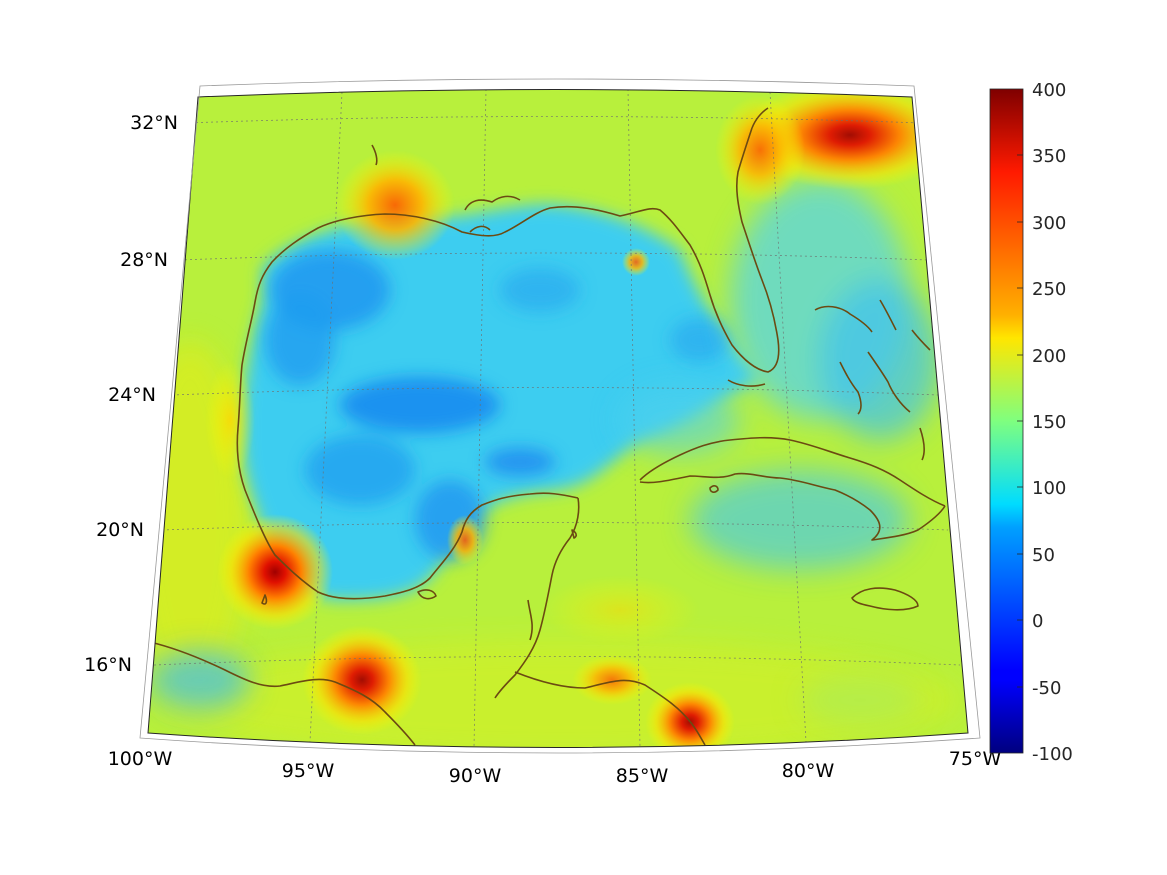  What do you see at coordinates (1049, 356) in the screenshot?
I see `colorbar-tick-label: 200` at bounding box center [1049, 356].